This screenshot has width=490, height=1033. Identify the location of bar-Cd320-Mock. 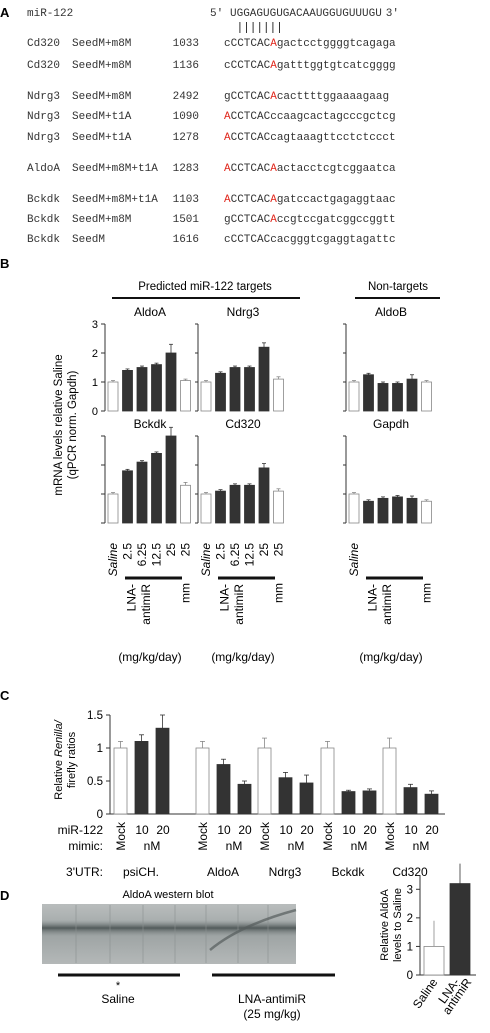
(389, 781).